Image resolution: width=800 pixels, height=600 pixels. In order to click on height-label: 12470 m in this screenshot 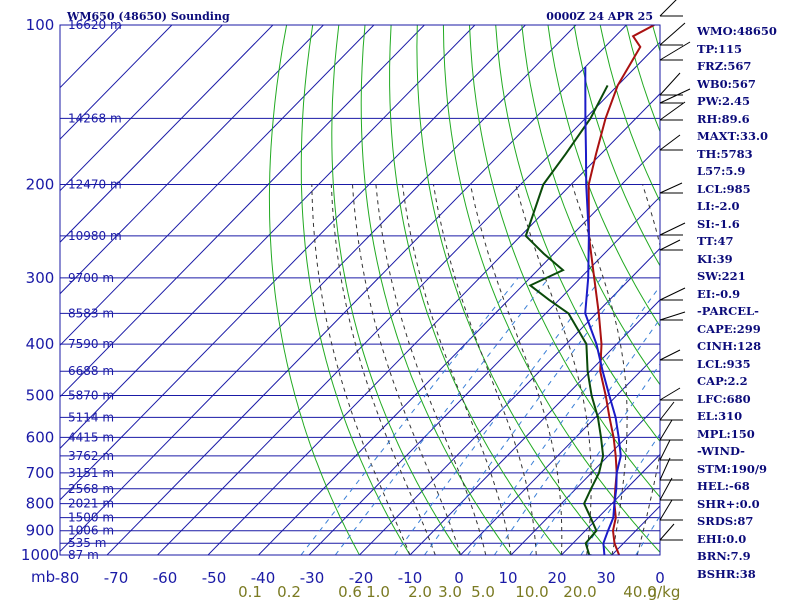, I will do `click(95, 185)`.